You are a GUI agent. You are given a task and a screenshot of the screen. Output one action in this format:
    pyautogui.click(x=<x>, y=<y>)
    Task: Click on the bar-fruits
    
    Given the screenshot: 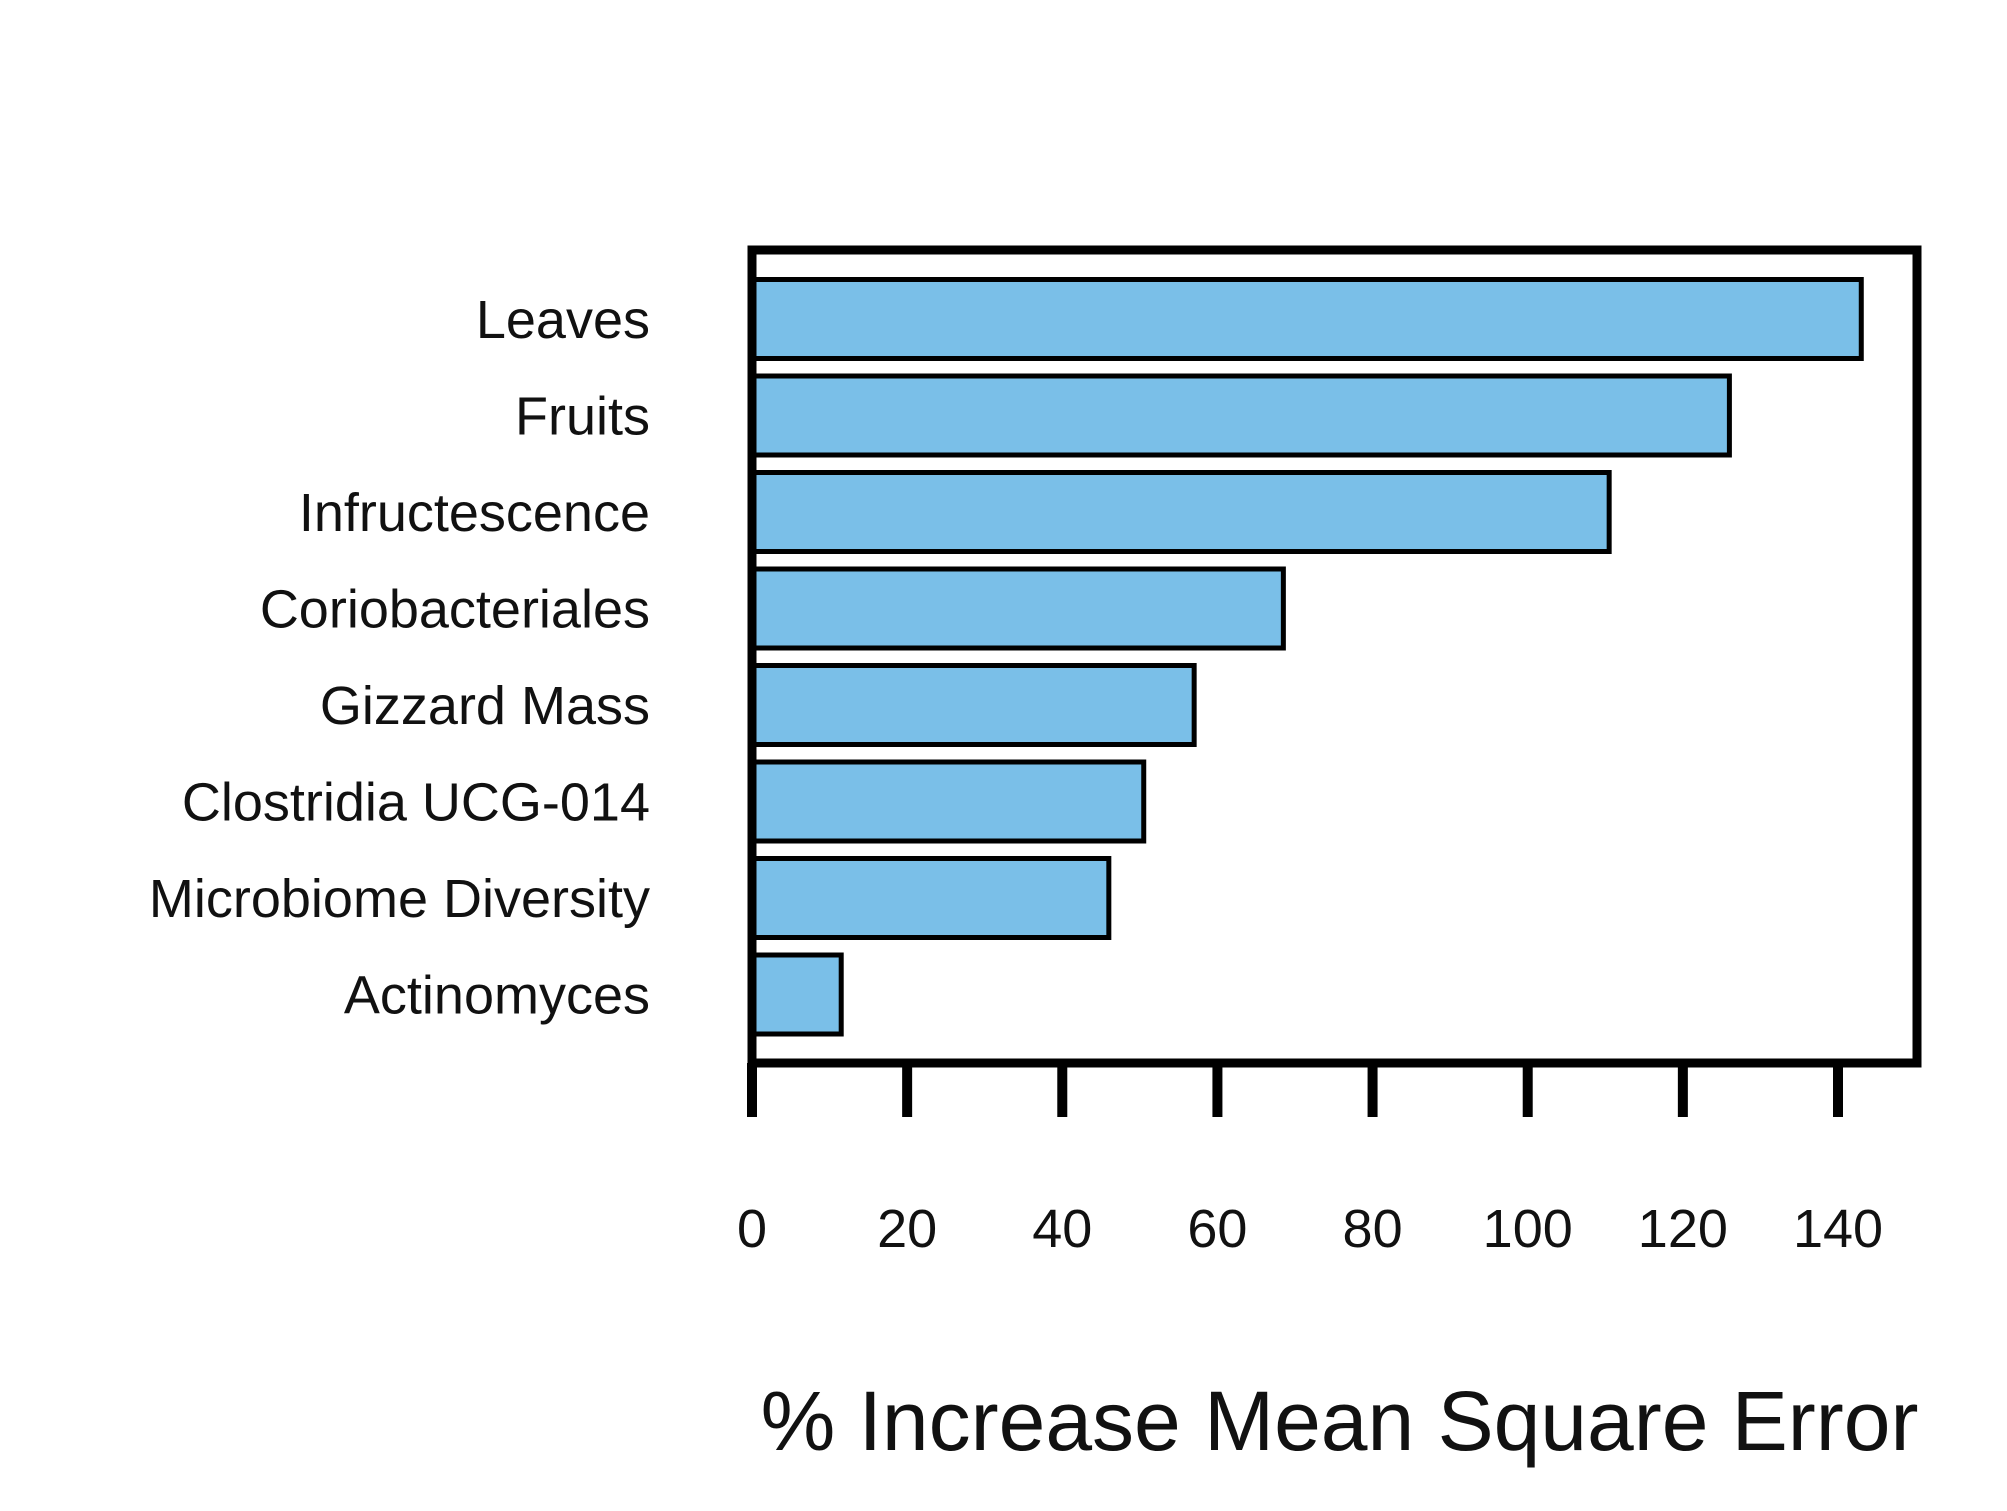 What is the action you would take?
    pyautogui.click(x=1240, y=415)
    